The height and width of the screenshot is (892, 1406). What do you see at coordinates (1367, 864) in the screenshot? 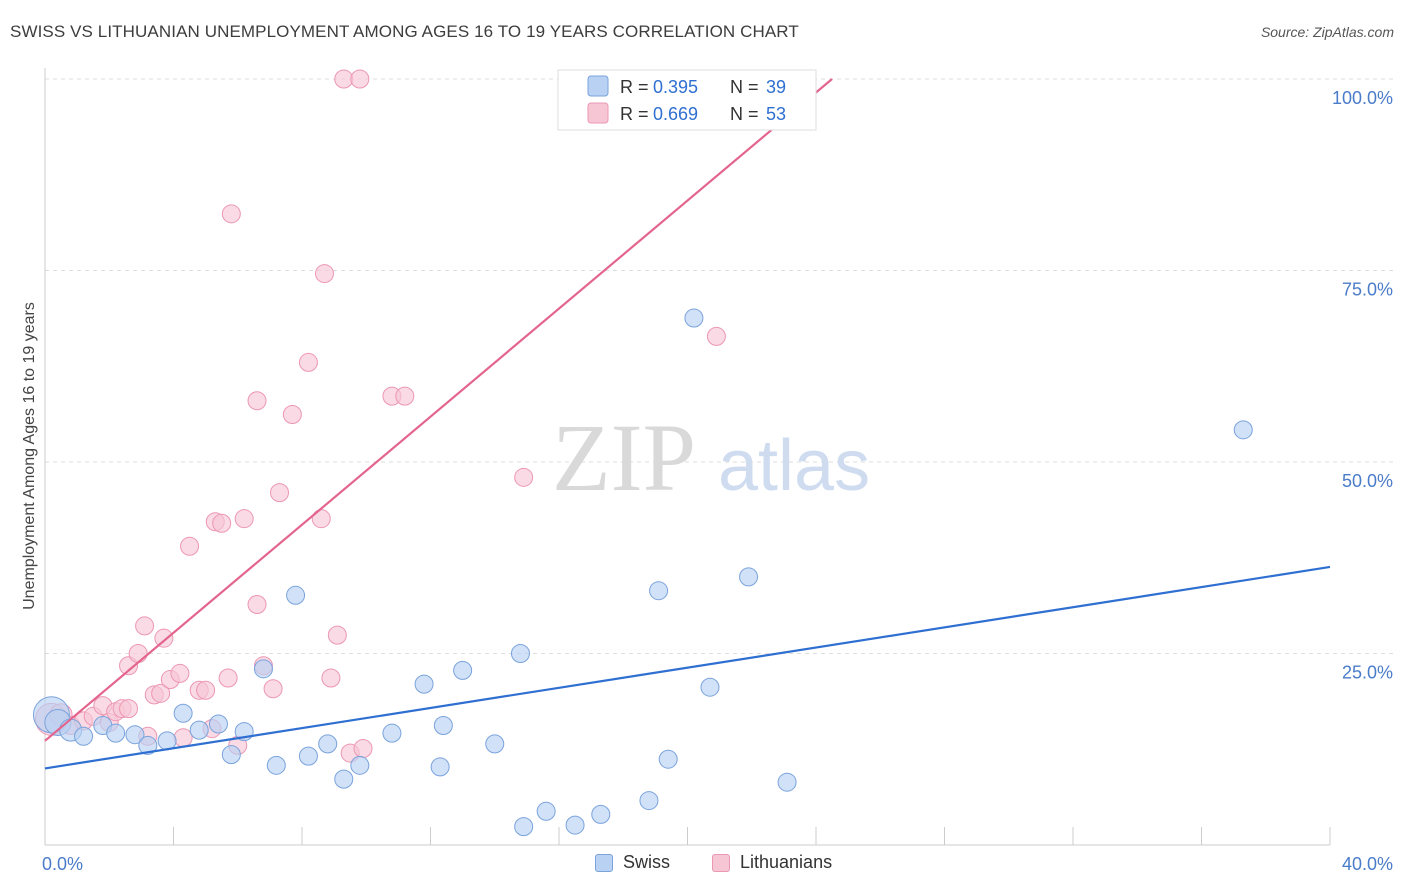
I see `x-tick-label: 40.0%` at bounding box center [1367, 864].